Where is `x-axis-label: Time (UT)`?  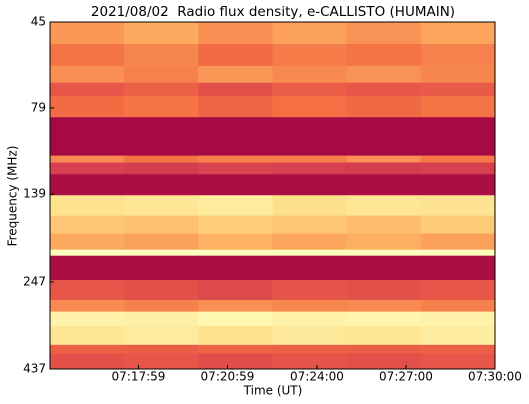 x-axis-label: Time (UT) is located at coordinates (273, 391).